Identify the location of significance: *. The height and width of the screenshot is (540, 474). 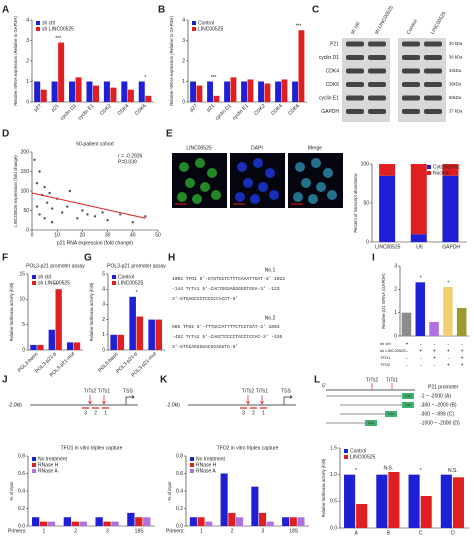
(421, 471).